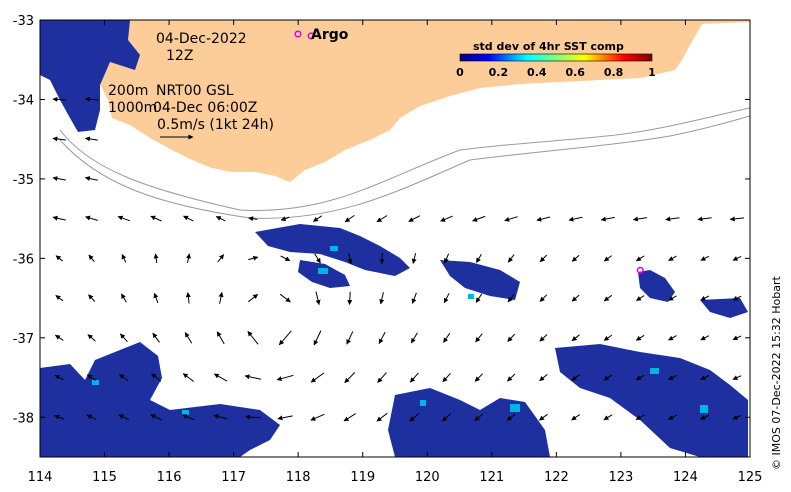  Describe the element at coordinates (537, 72) in the screenshot. I see `colorbar-tick-label: 0.4` at that location.